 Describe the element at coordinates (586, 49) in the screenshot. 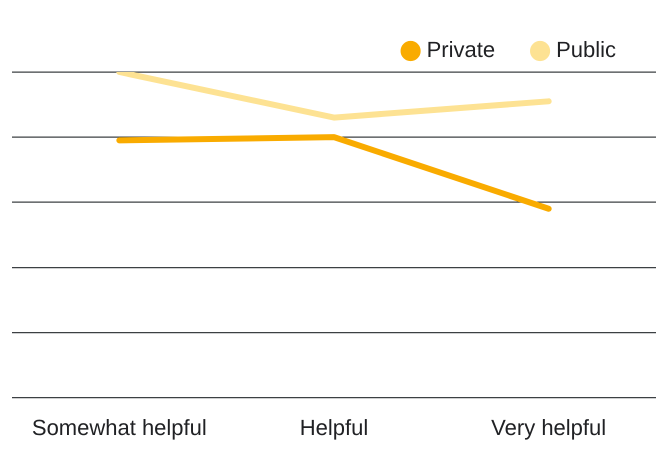

I see `legend-label: Public` at that location.